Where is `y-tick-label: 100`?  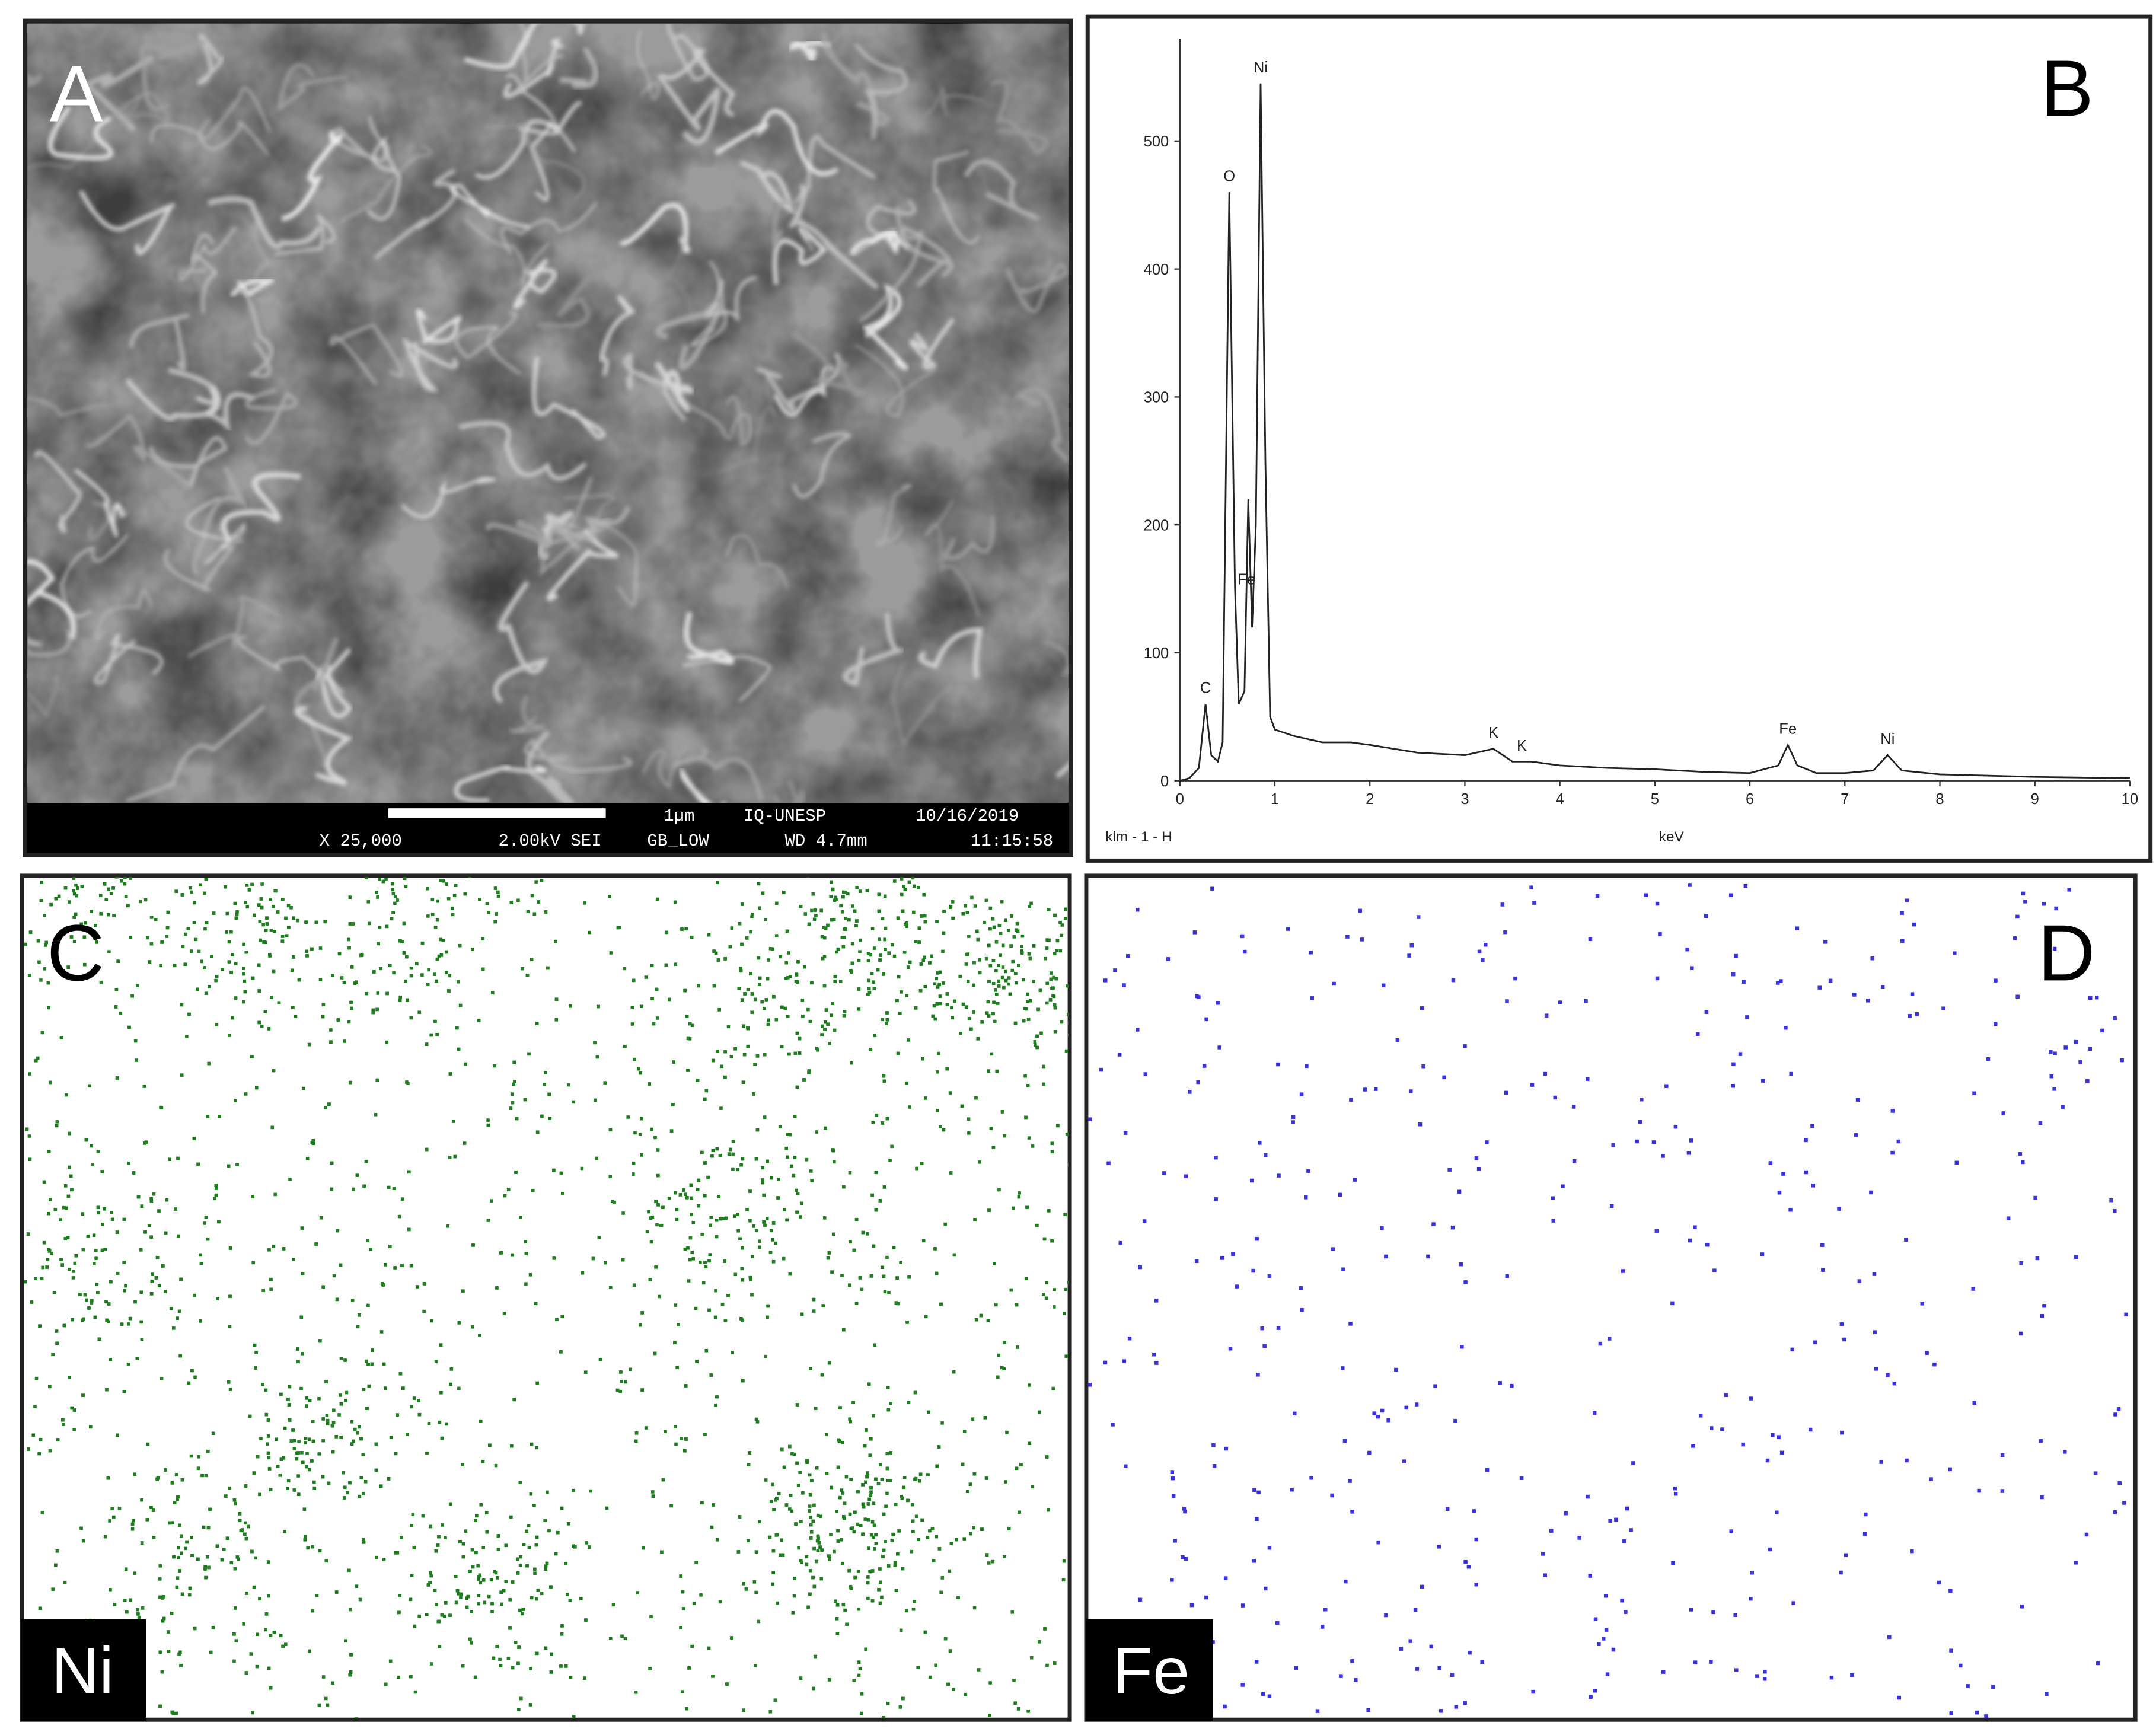 y-tick-label: 100 is located at coordinates (1156, 653).